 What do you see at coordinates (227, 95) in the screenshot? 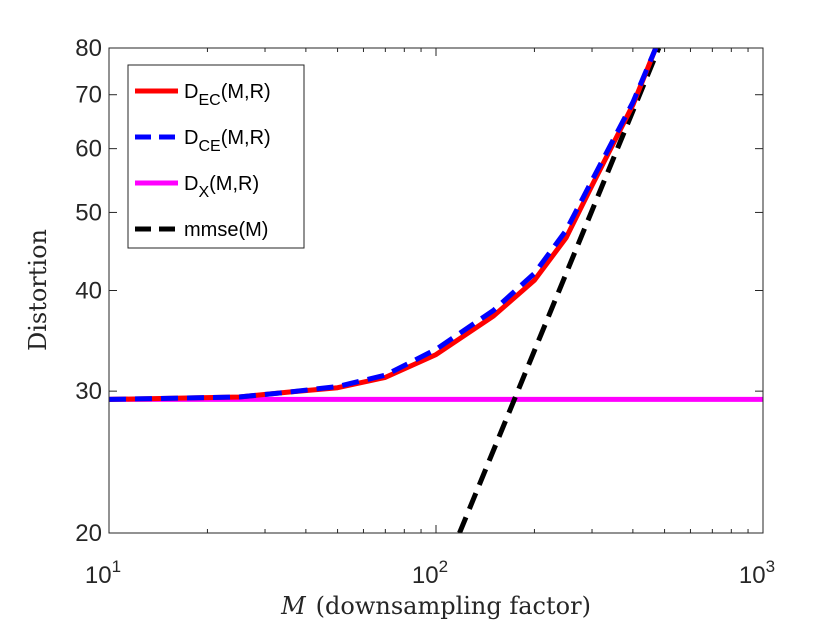
I see `legend-label-dec: DEC(M,R)` at bounding box center [227, 95].